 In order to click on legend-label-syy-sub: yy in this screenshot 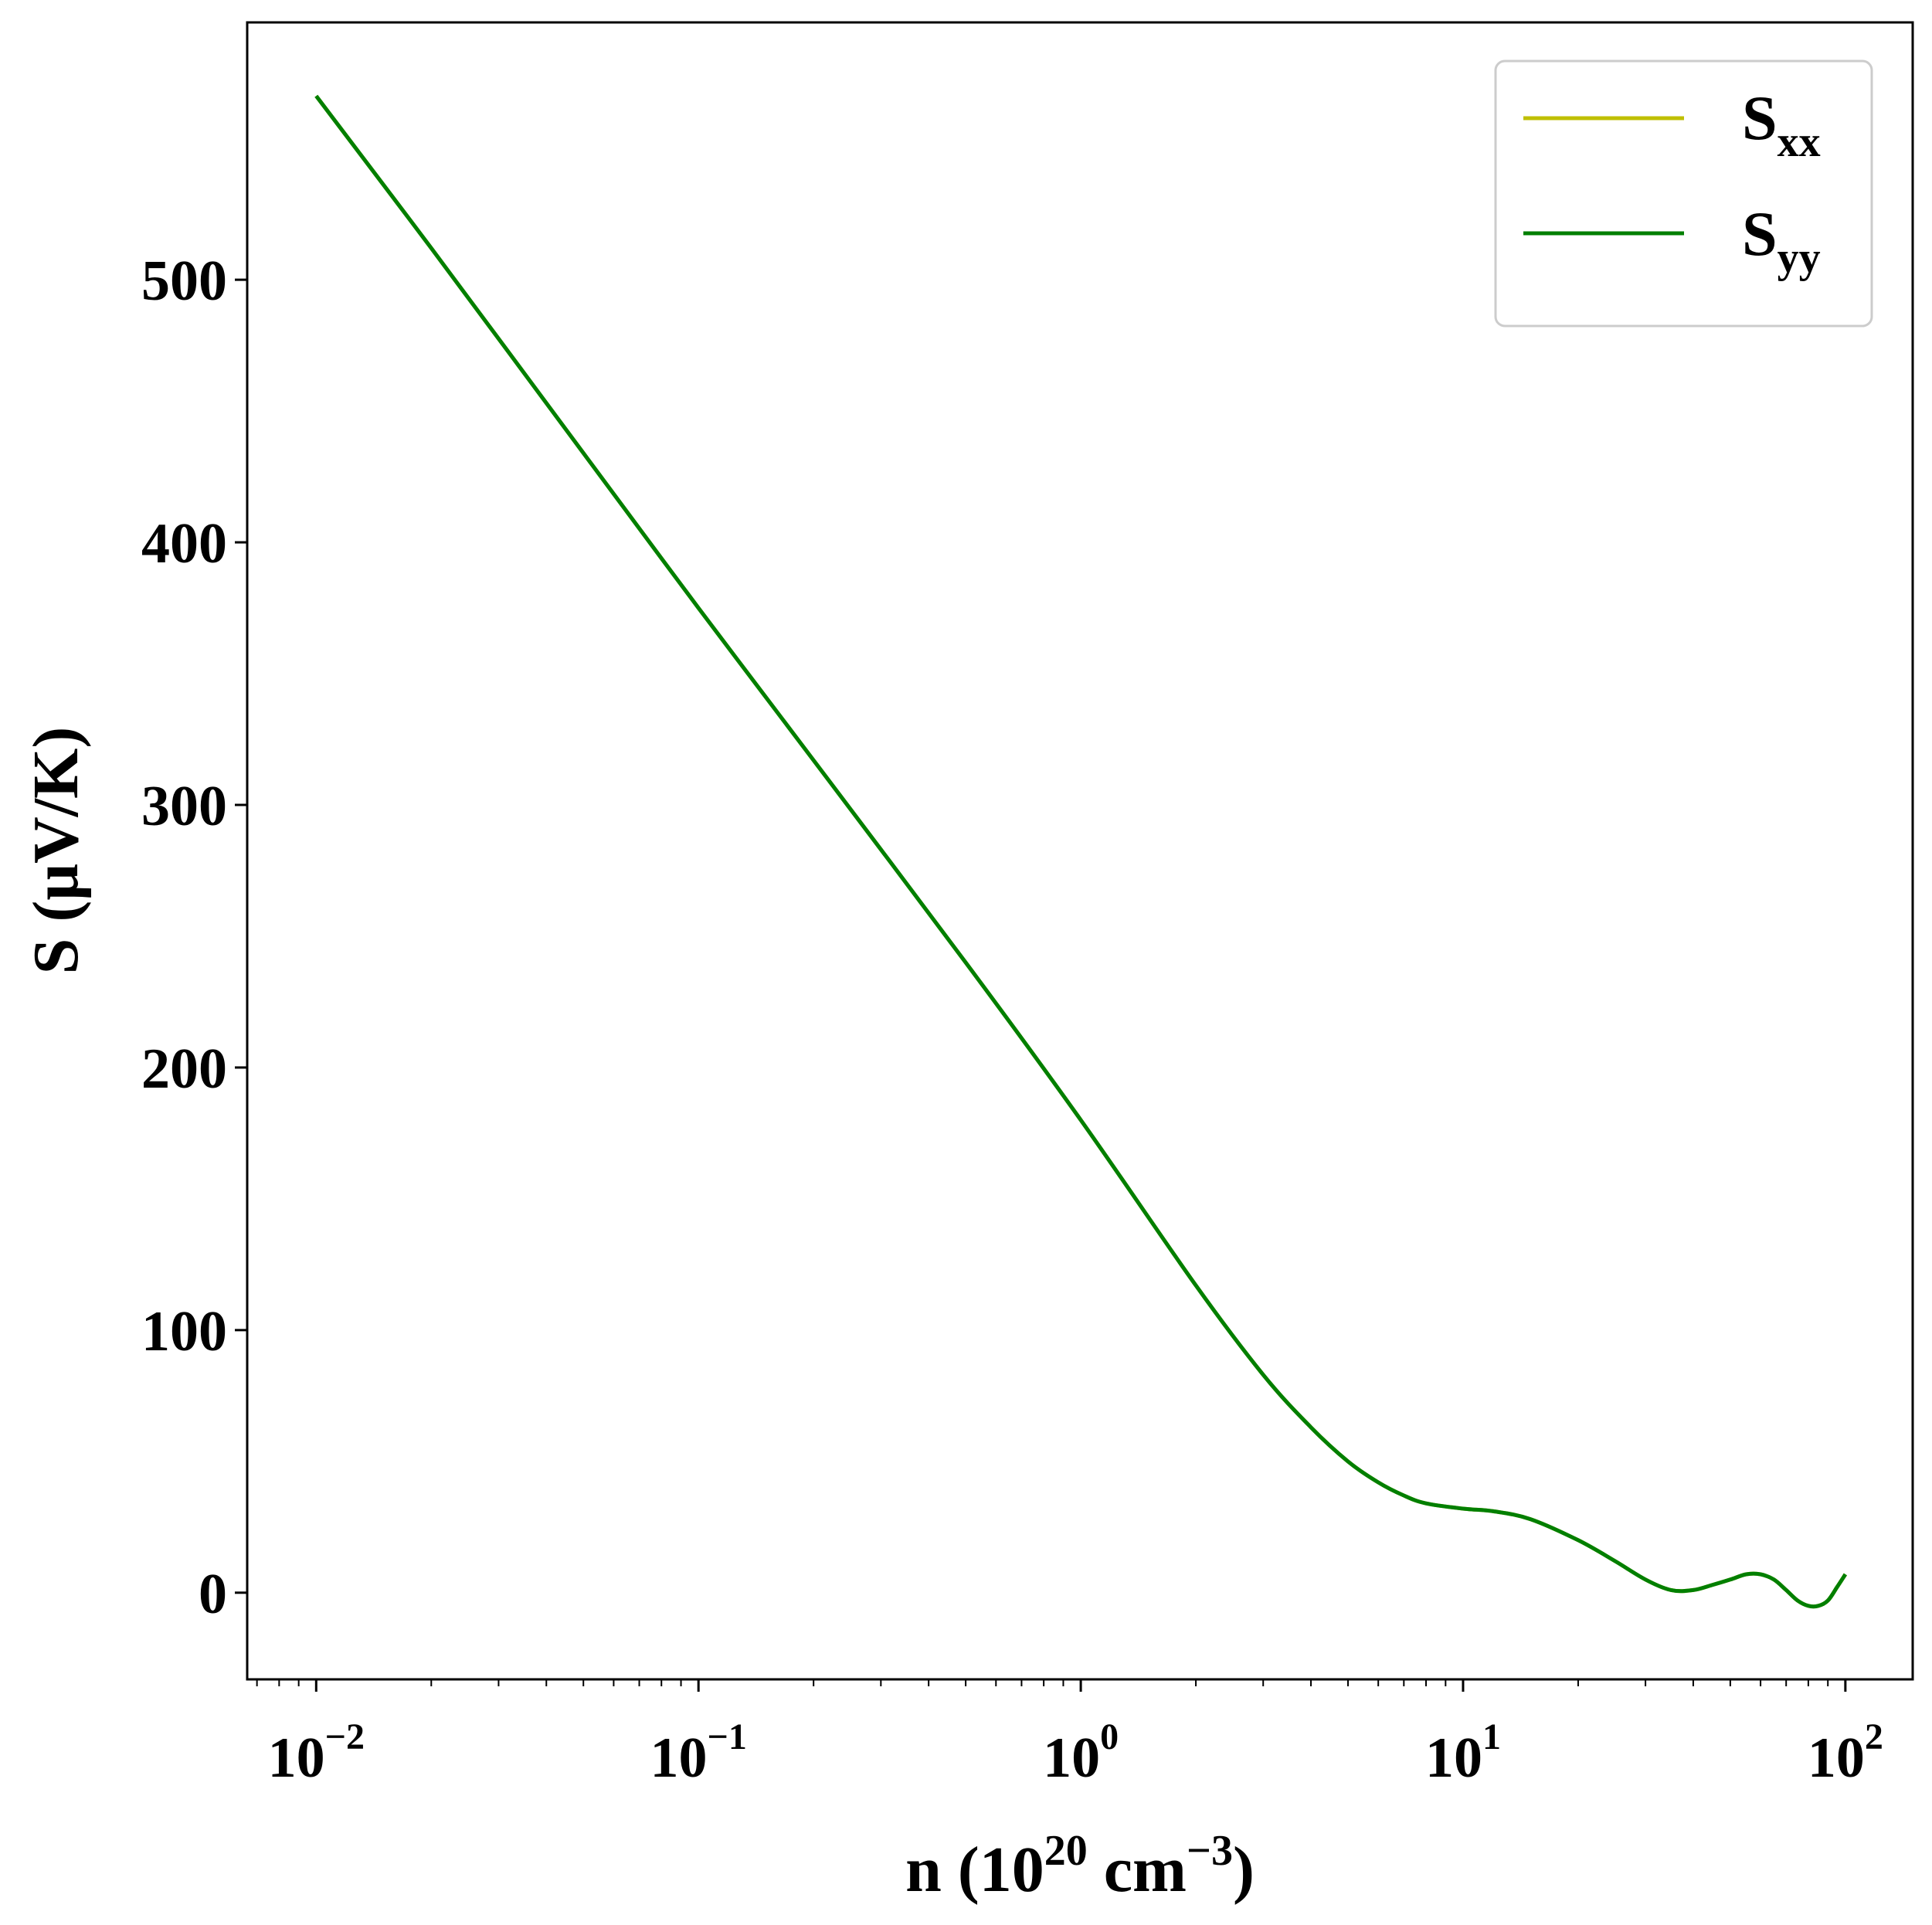, I will do `click(1800, 258)`.